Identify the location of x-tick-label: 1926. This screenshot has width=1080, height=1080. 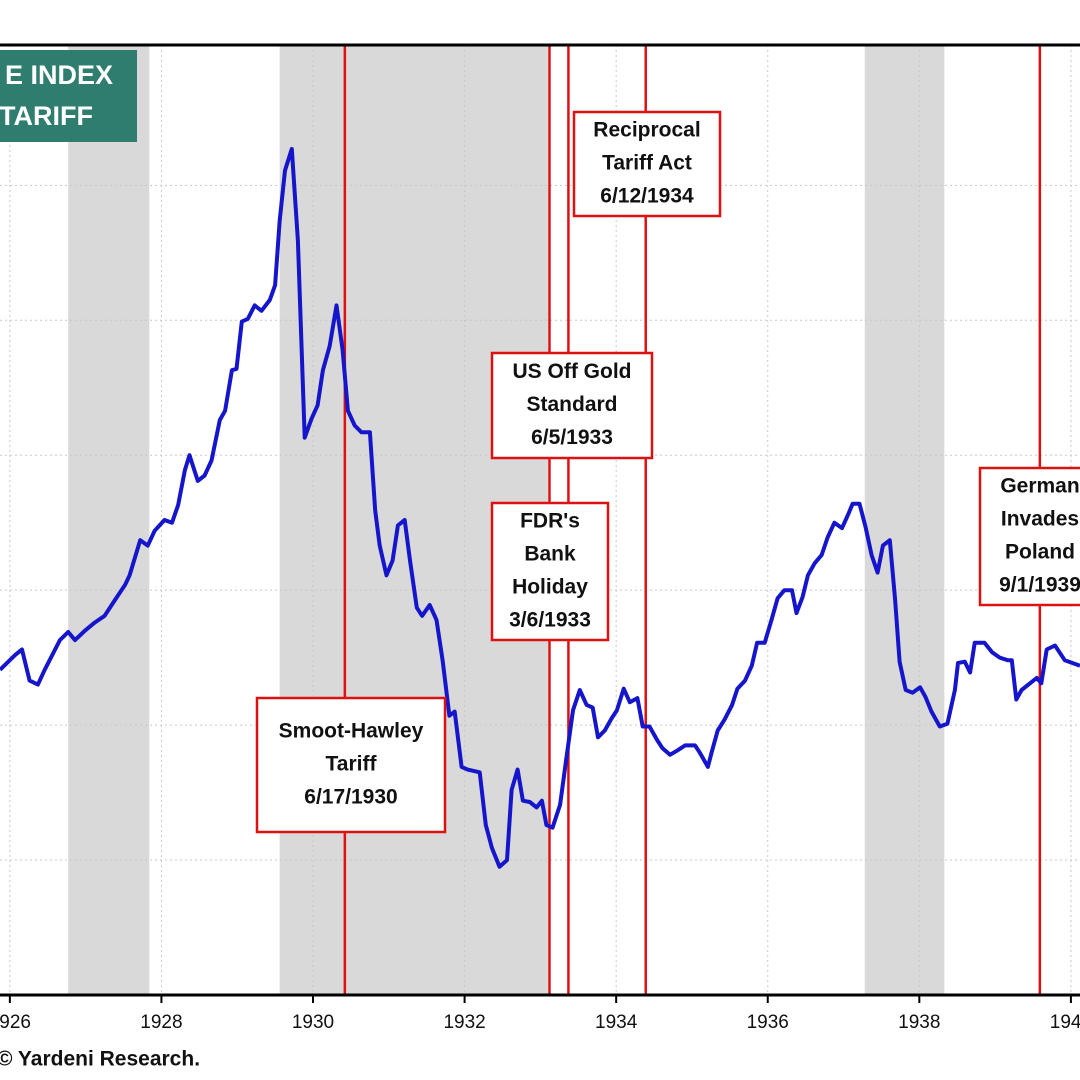
(15, 1022).